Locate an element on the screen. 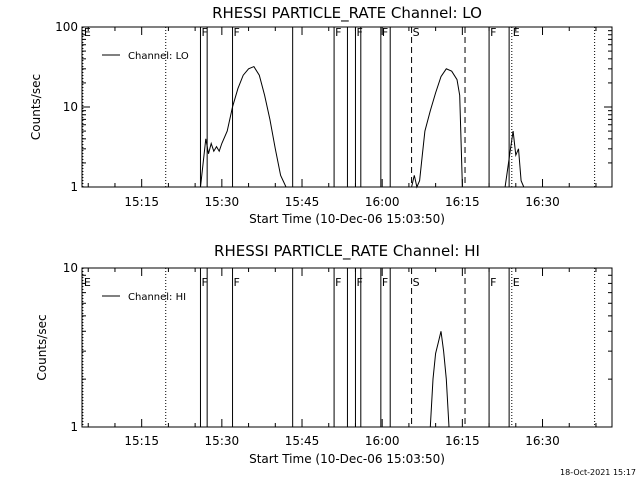 Image resolution: width=640 pixels, height=480 pixels. y-tick-label: 100 is located at coordinates (66, 27).